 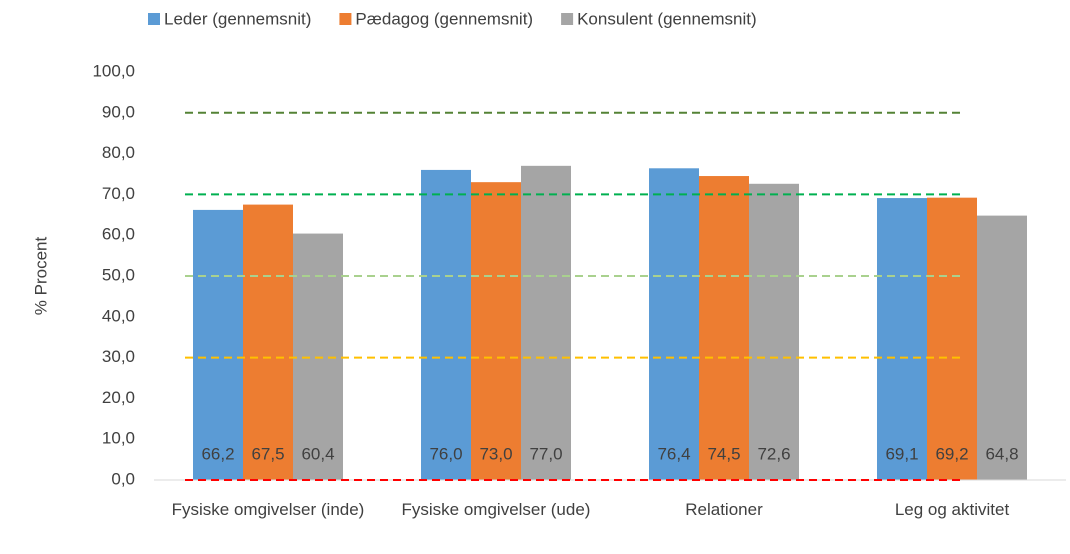 What do you see at coordinates (667, 18) in the screenshot?
I see `legend-label: Konsulent (gennemsnit)` at bounding box center [667, 18].